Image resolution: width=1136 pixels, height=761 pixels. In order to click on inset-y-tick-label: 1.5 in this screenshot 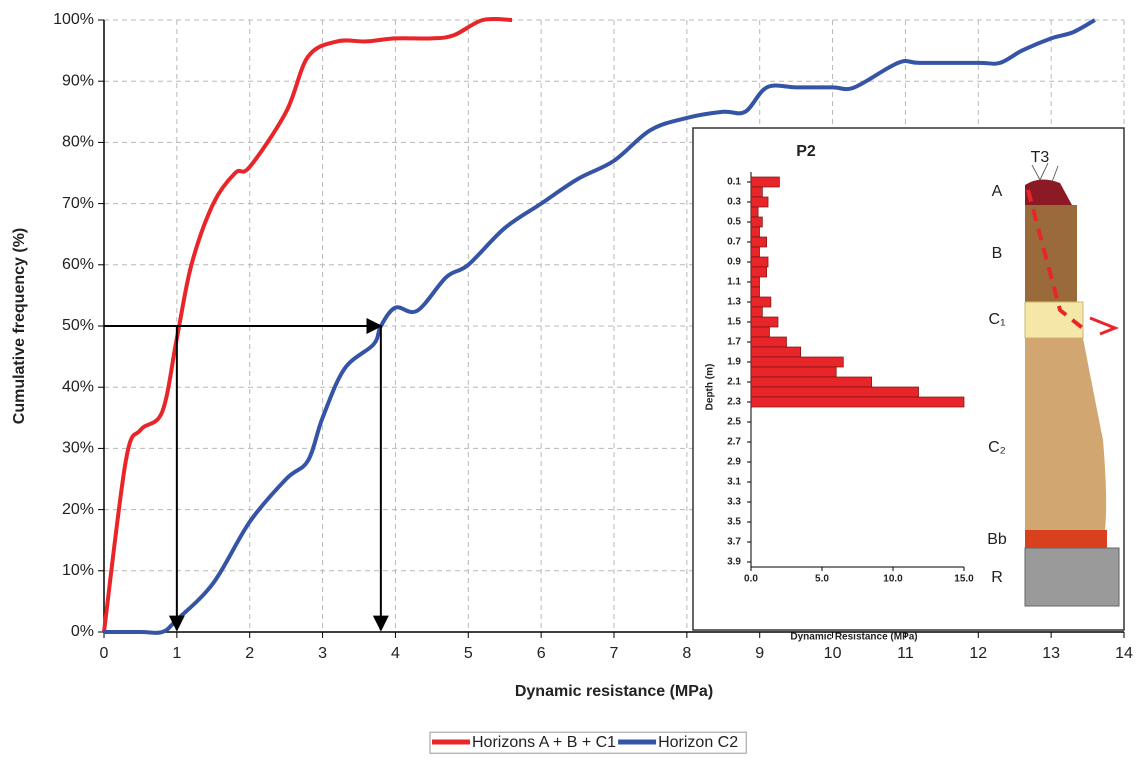, I will do `click(734, 322)`.